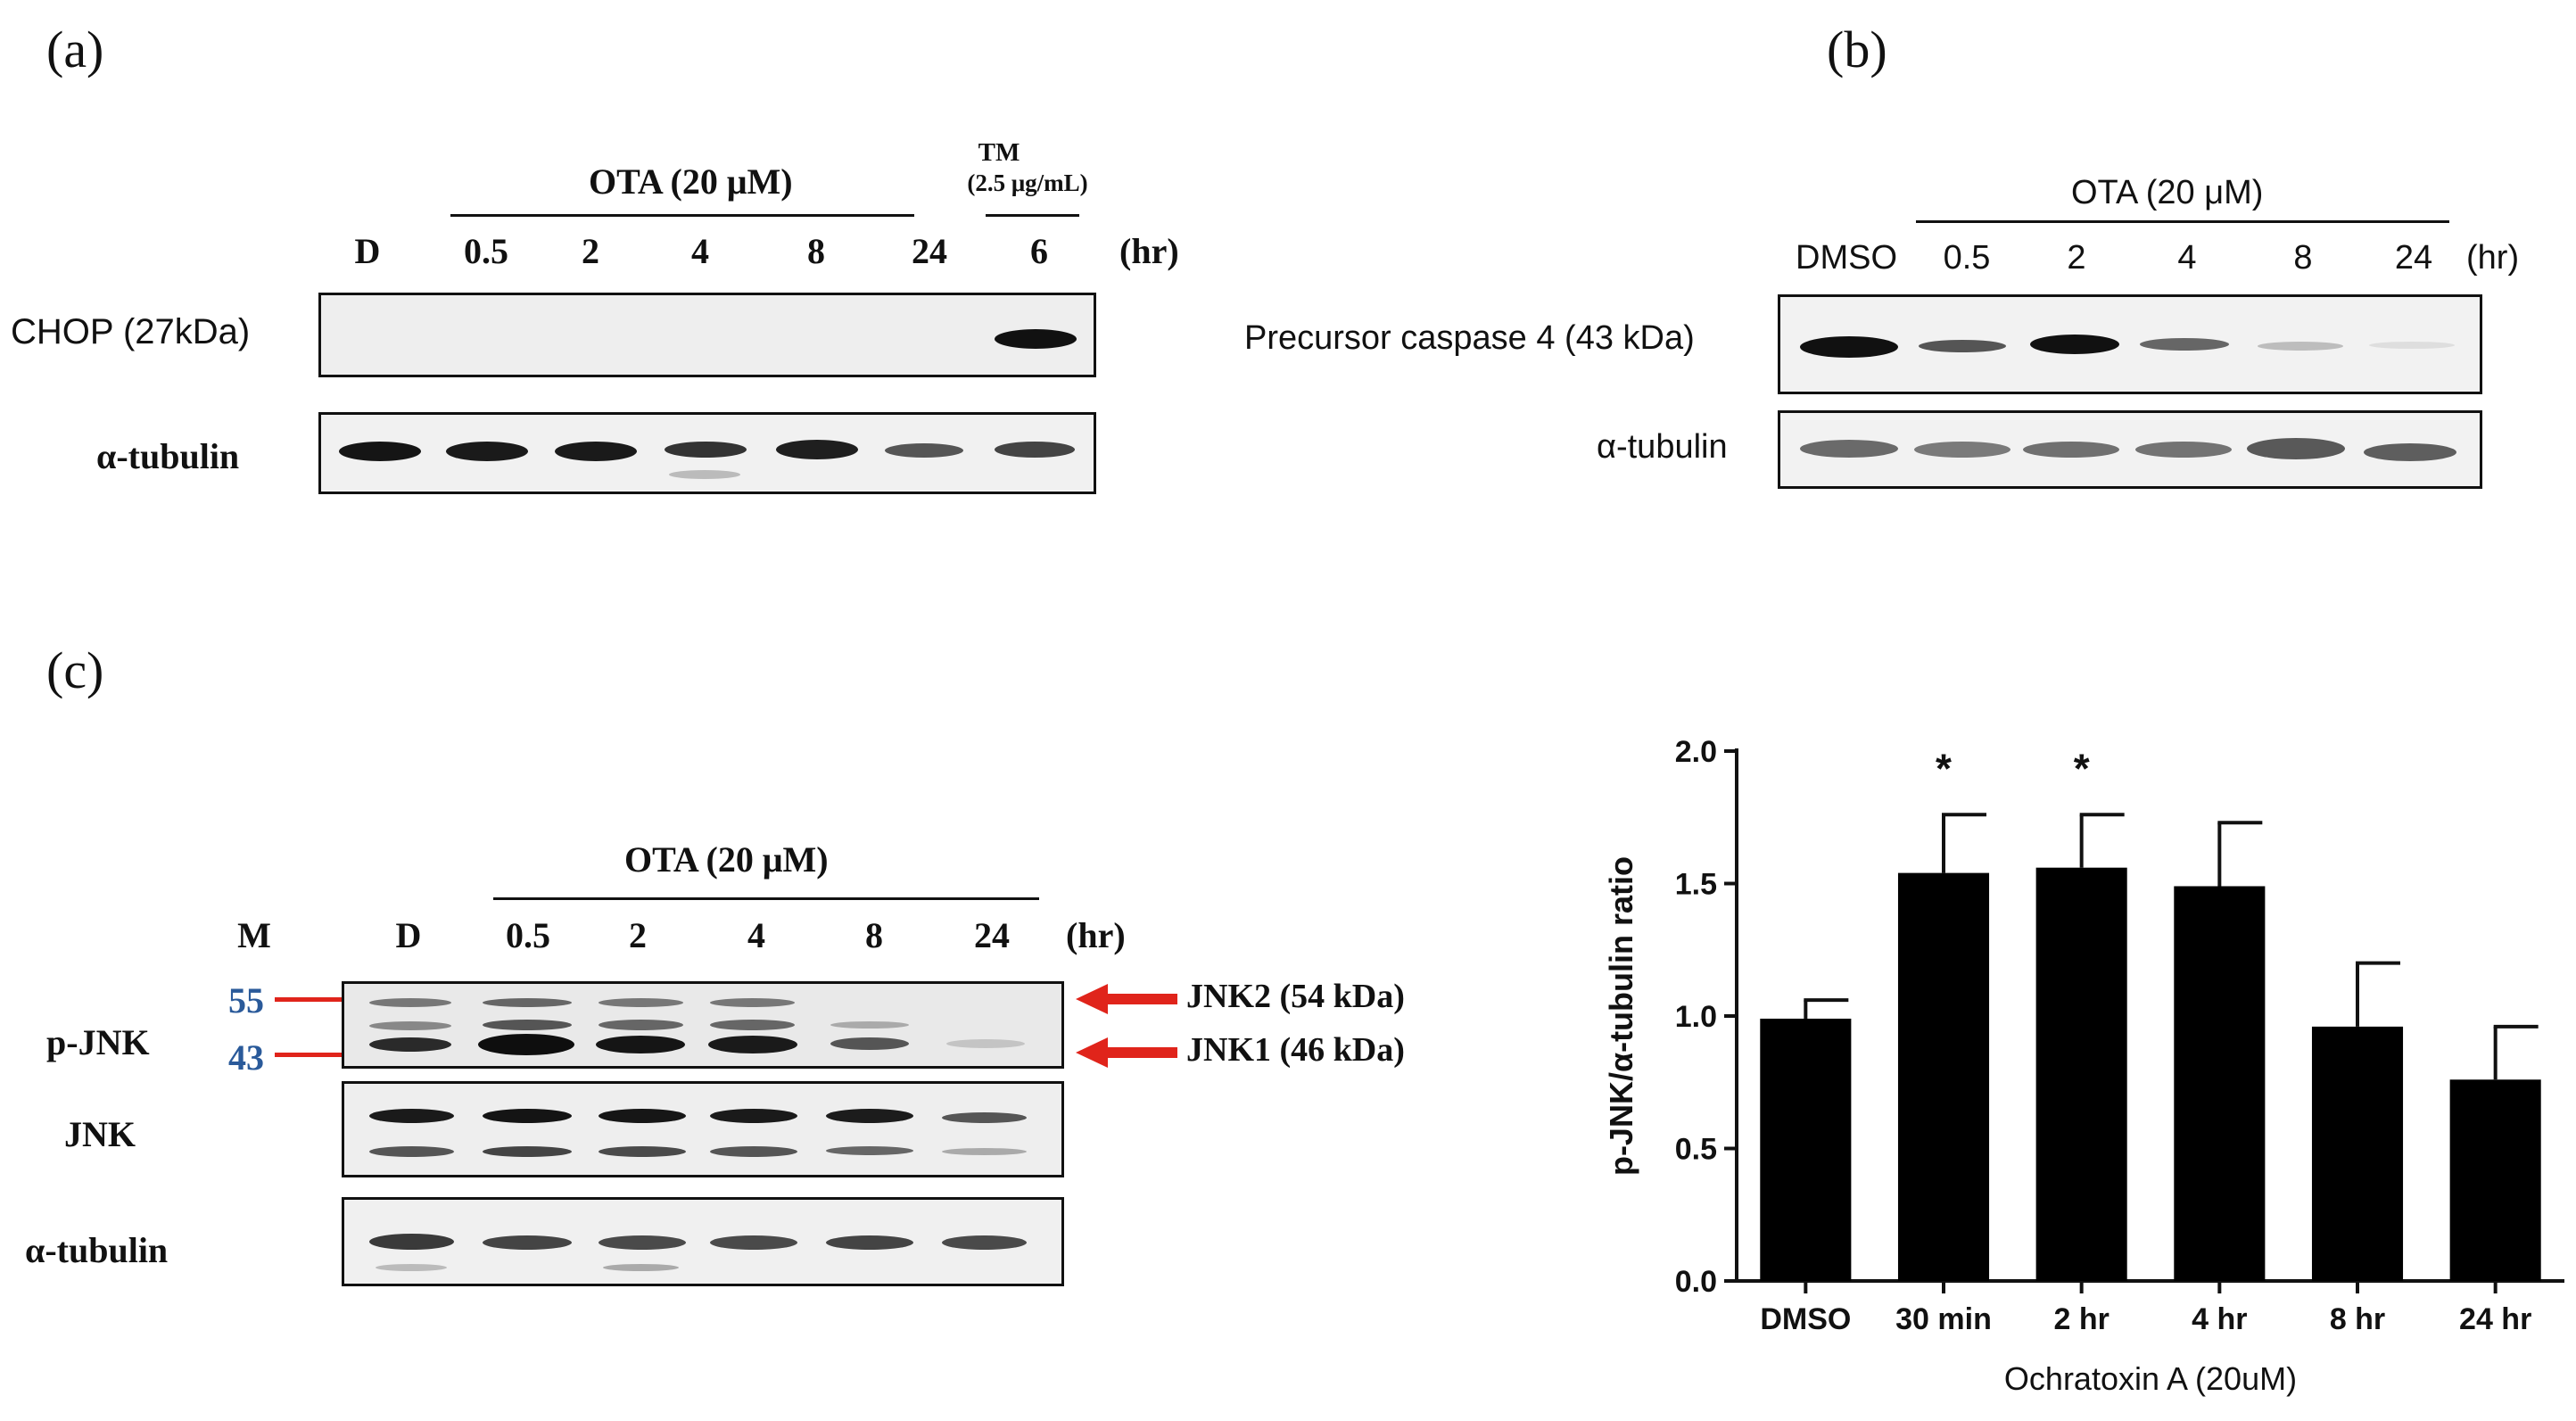  Describe the element at coordinates (930, 251) in the screenshot. I see `panel-a-lane-label: 24` at that location.